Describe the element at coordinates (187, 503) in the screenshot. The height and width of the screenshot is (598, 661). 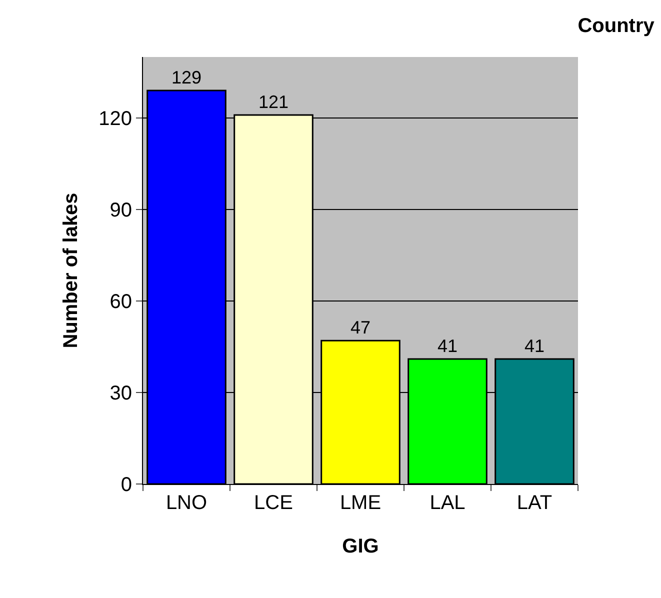
I see `x-tick-label: LNO` at that location.